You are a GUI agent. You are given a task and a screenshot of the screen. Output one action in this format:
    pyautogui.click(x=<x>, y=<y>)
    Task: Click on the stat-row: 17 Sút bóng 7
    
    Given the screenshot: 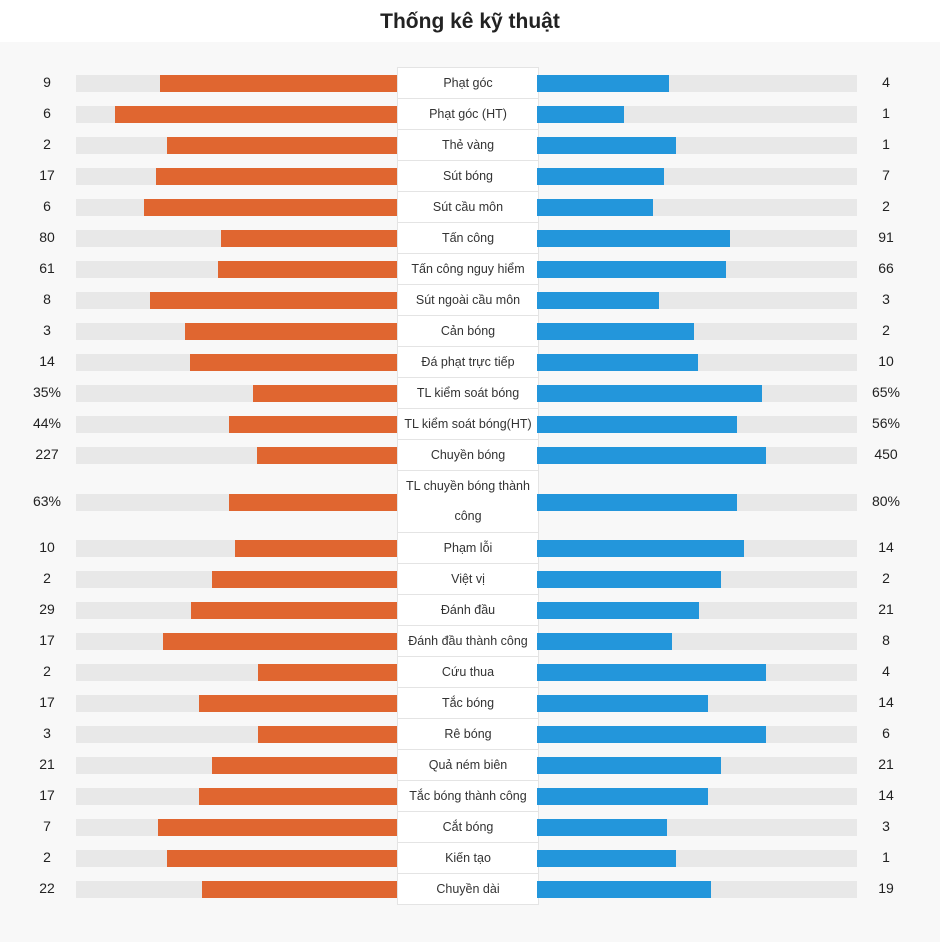 What is the action you would take?
    pyautogui.click(x=470, y=176)
    